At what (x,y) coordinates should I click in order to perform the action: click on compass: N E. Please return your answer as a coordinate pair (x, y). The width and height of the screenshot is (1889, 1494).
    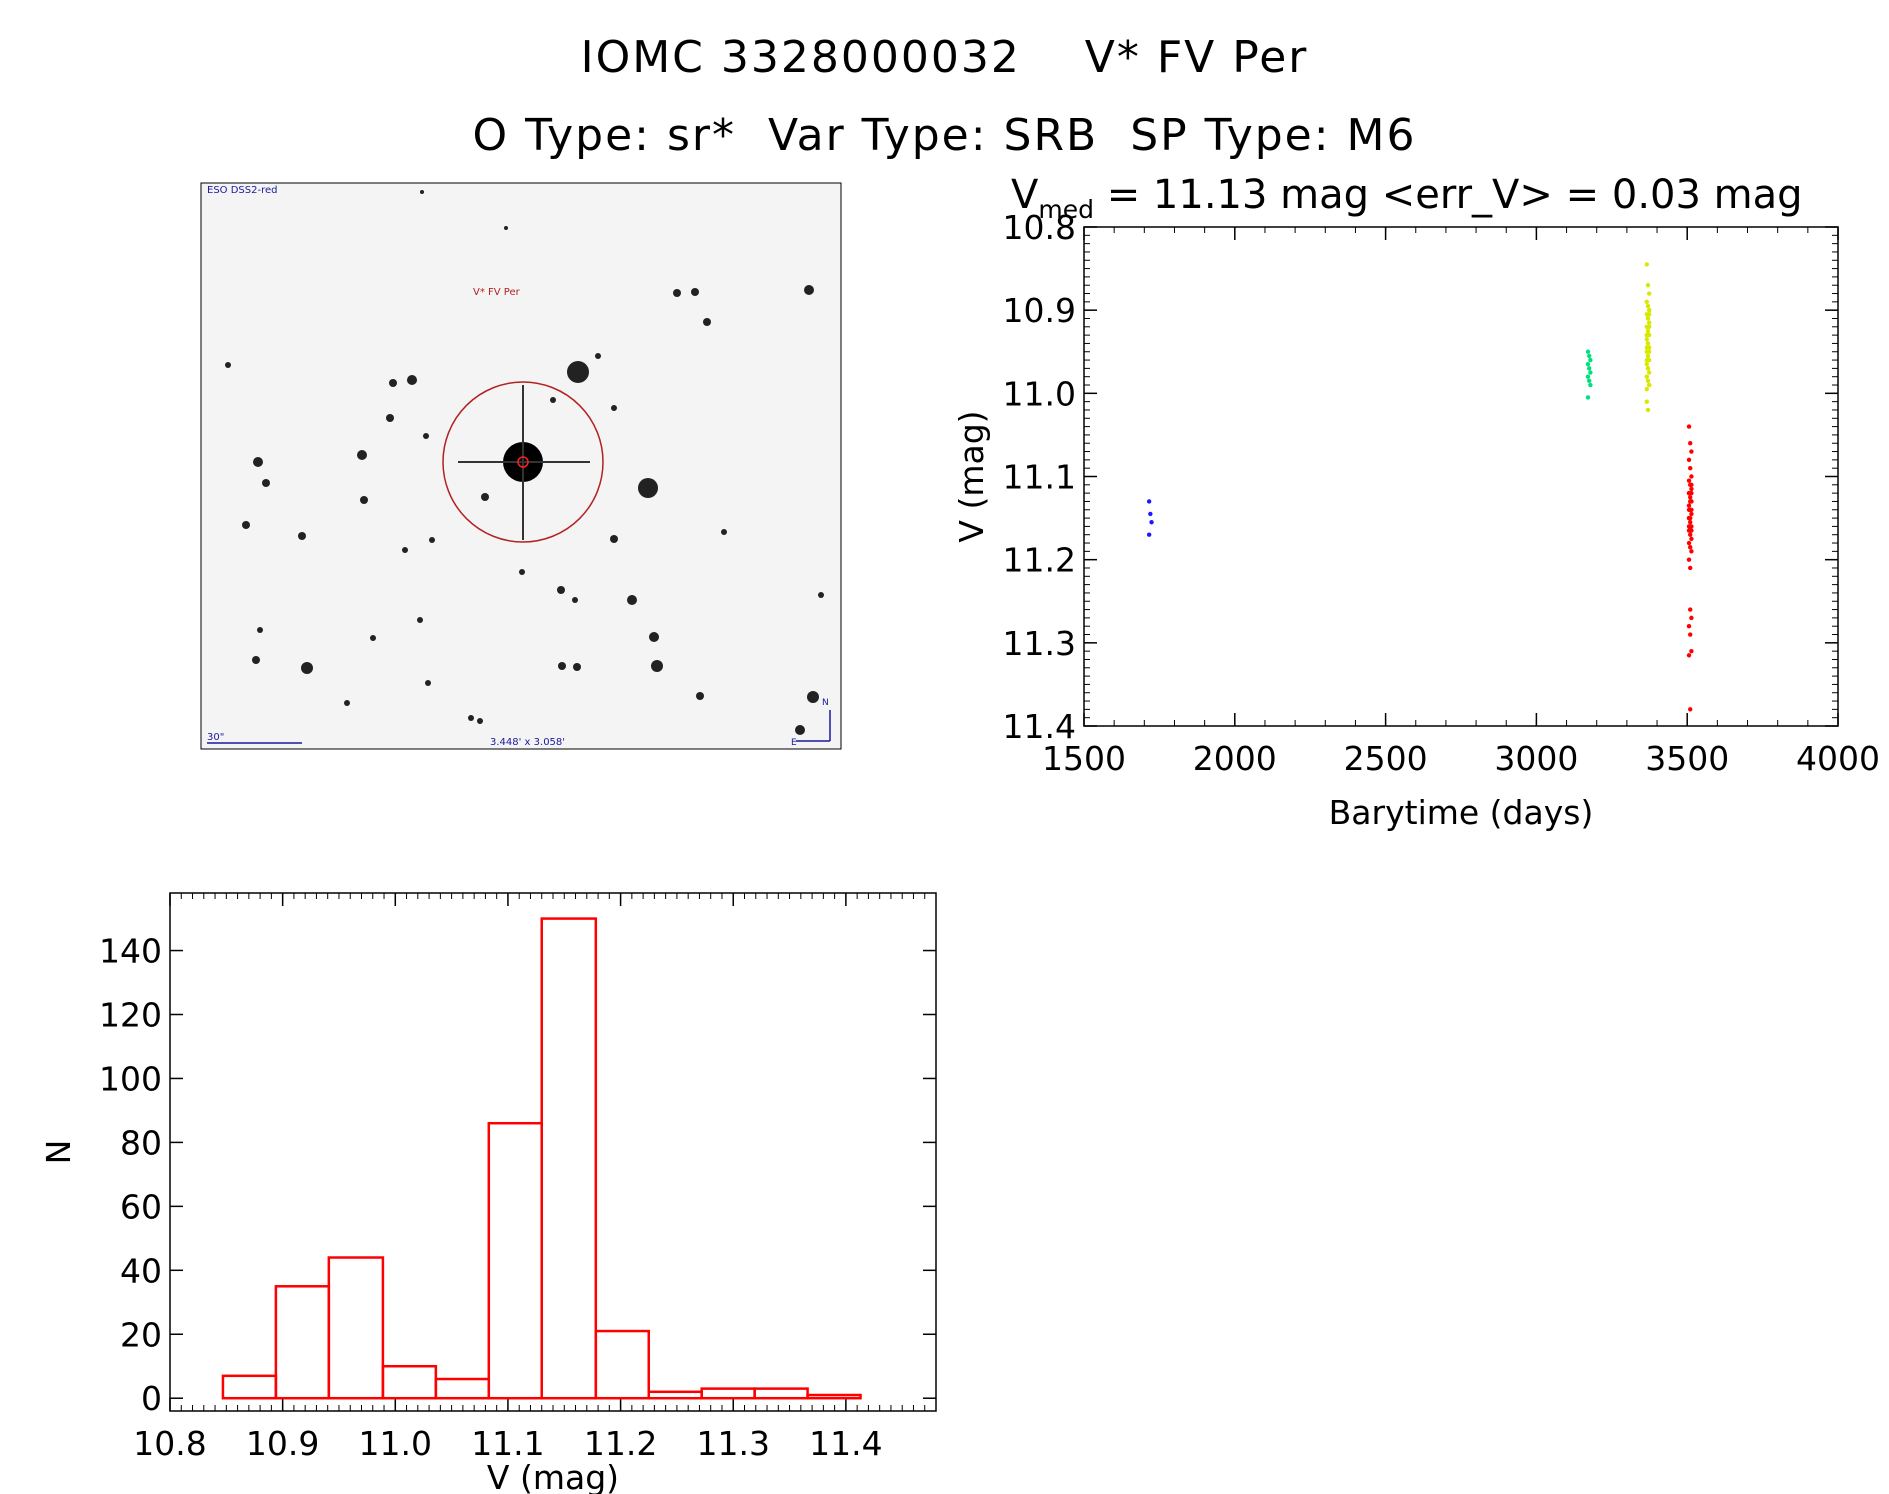
    Looking at the image, I should click on (811, 723).